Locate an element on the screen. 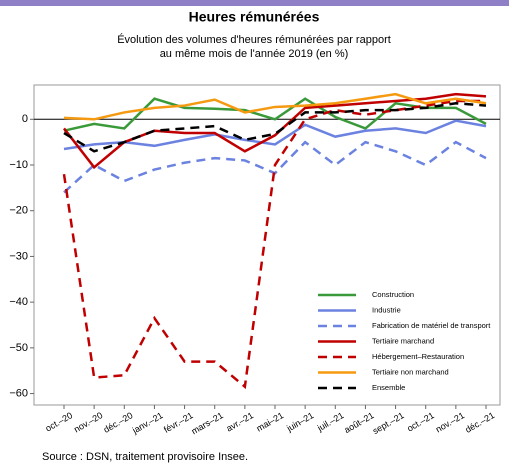 The width and height of the screenshot is (509, 468). y-tick-label: −20 is located at coordinates (18, 211).